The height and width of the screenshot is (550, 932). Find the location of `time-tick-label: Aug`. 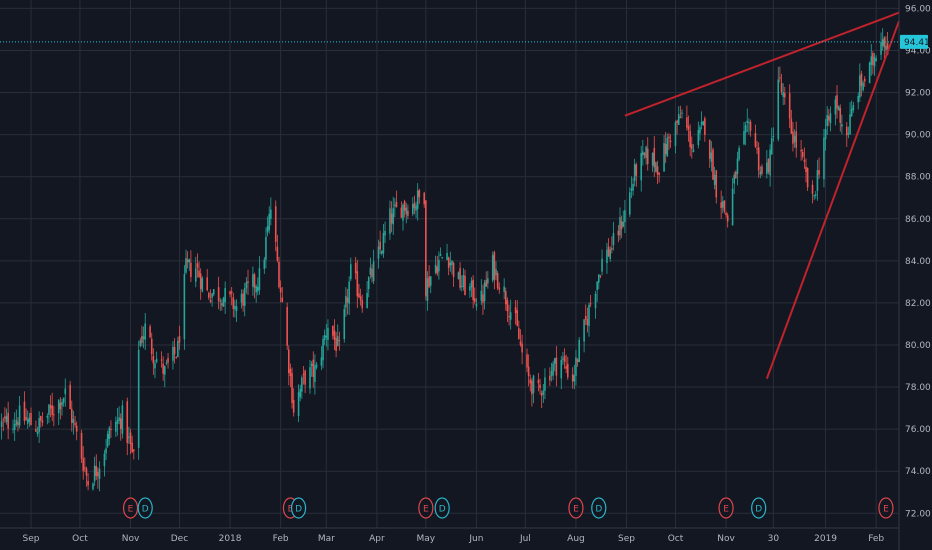

time-tick-label: Aug is located at coordinates (576, 539).